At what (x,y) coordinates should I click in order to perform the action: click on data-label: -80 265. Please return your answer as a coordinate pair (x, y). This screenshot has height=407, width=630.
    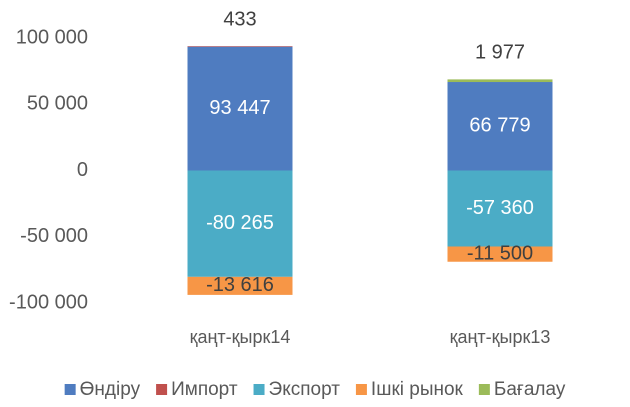
    Looking at the image, I should click on (240, 223).